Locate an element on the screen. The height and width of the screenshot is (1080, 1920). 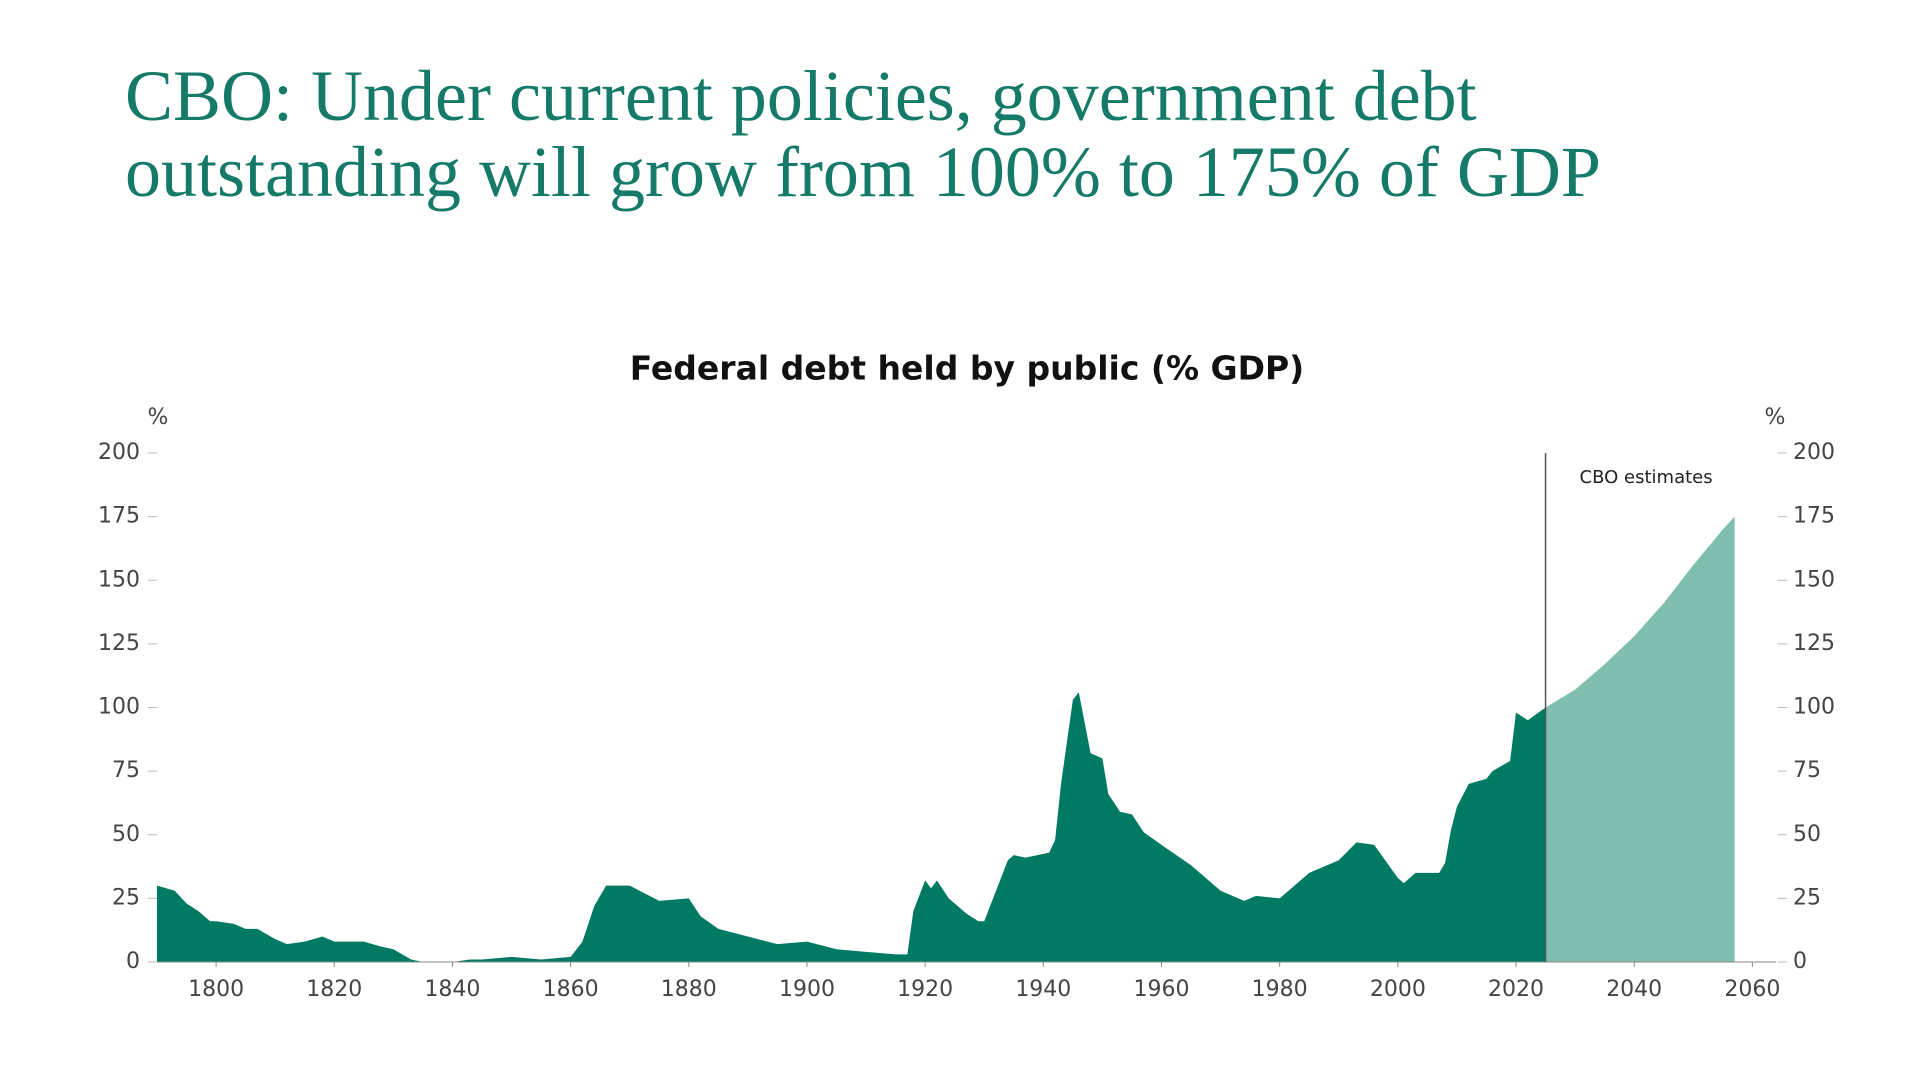
x-tick-label: 1840 is located at coordinates (452, 989).